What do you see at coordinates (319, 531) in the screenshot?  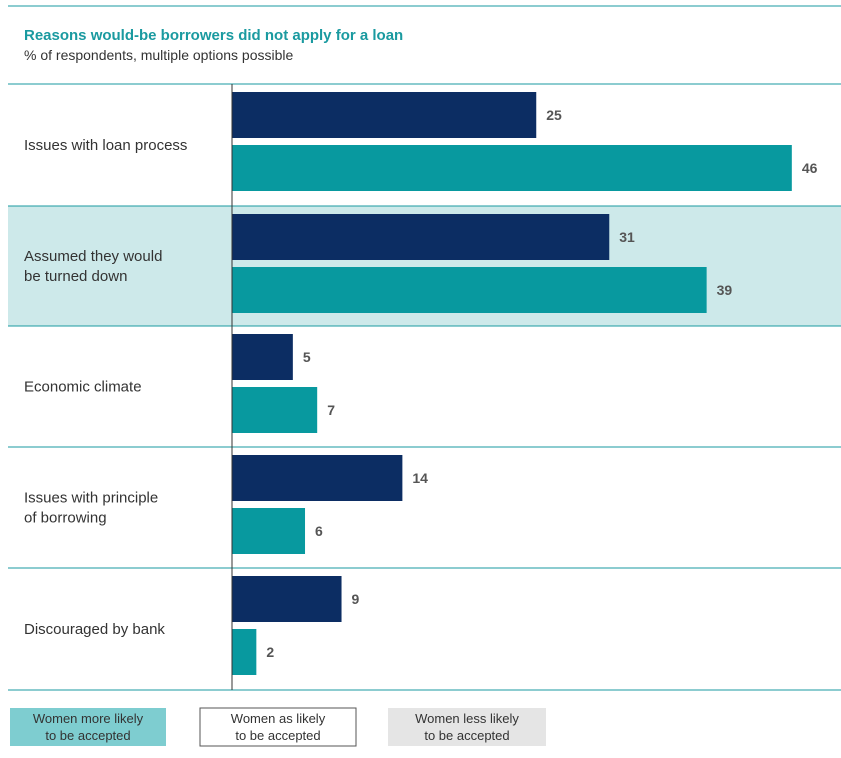 I see `value-label: 6` at bounding box center [319, 531].